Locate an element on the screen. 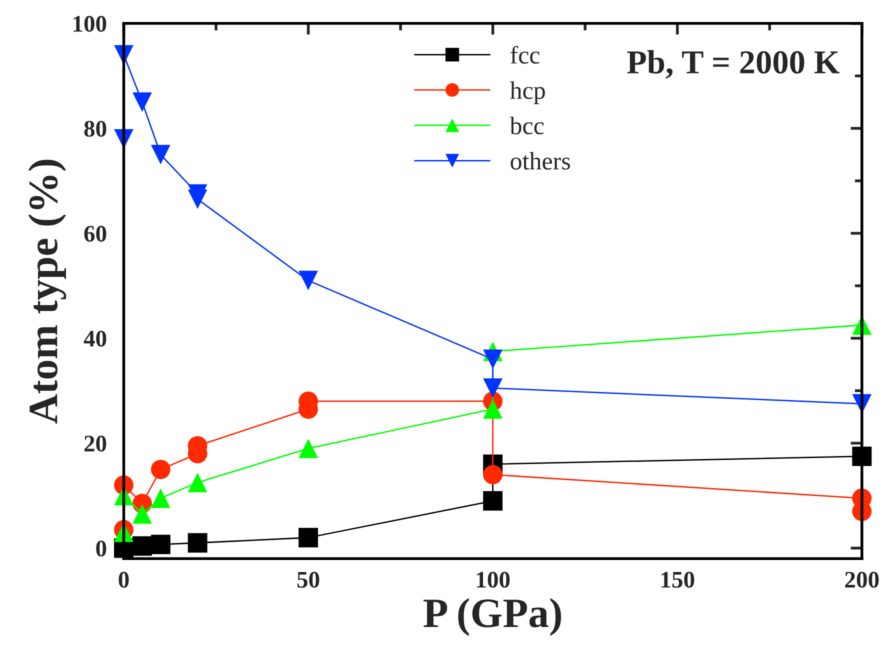 The height and width of the screenshot is (669, 884). x-tick-label: 200 is located at coordinates (862, 580).